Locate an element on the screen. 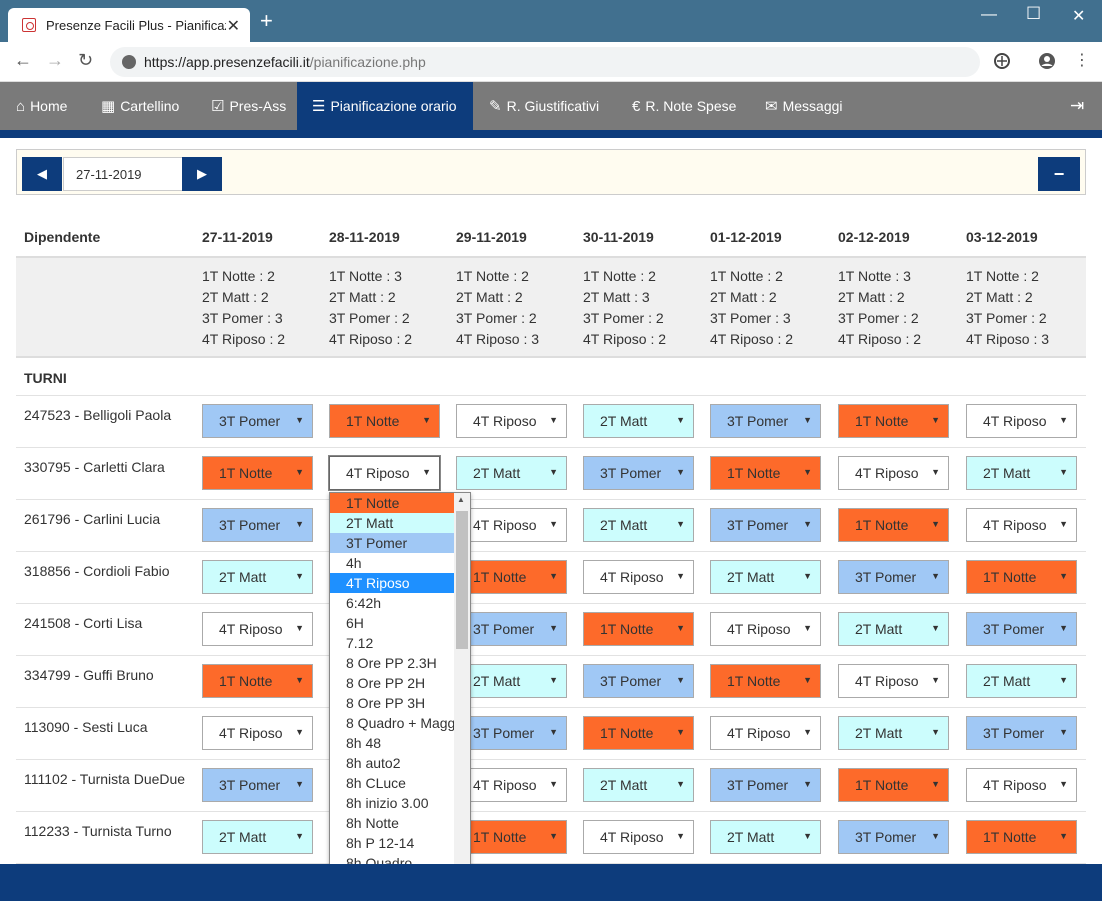 The image size is (1102, 901). scrollbar-thumb is located at coordinates (462, 580).